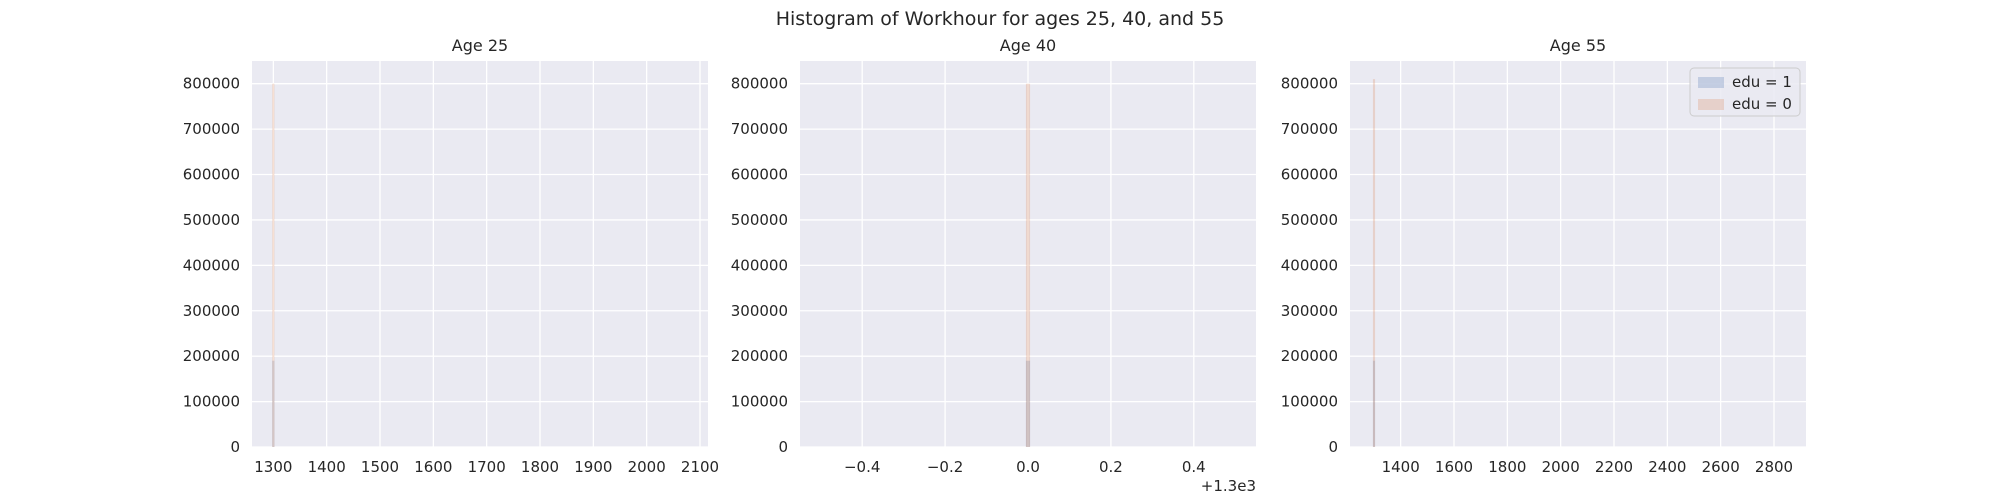  What do you see at coordinates (487, 467) in the screenshot?
I see `x-tick-label: 1700` at bounding box center [487, 467].